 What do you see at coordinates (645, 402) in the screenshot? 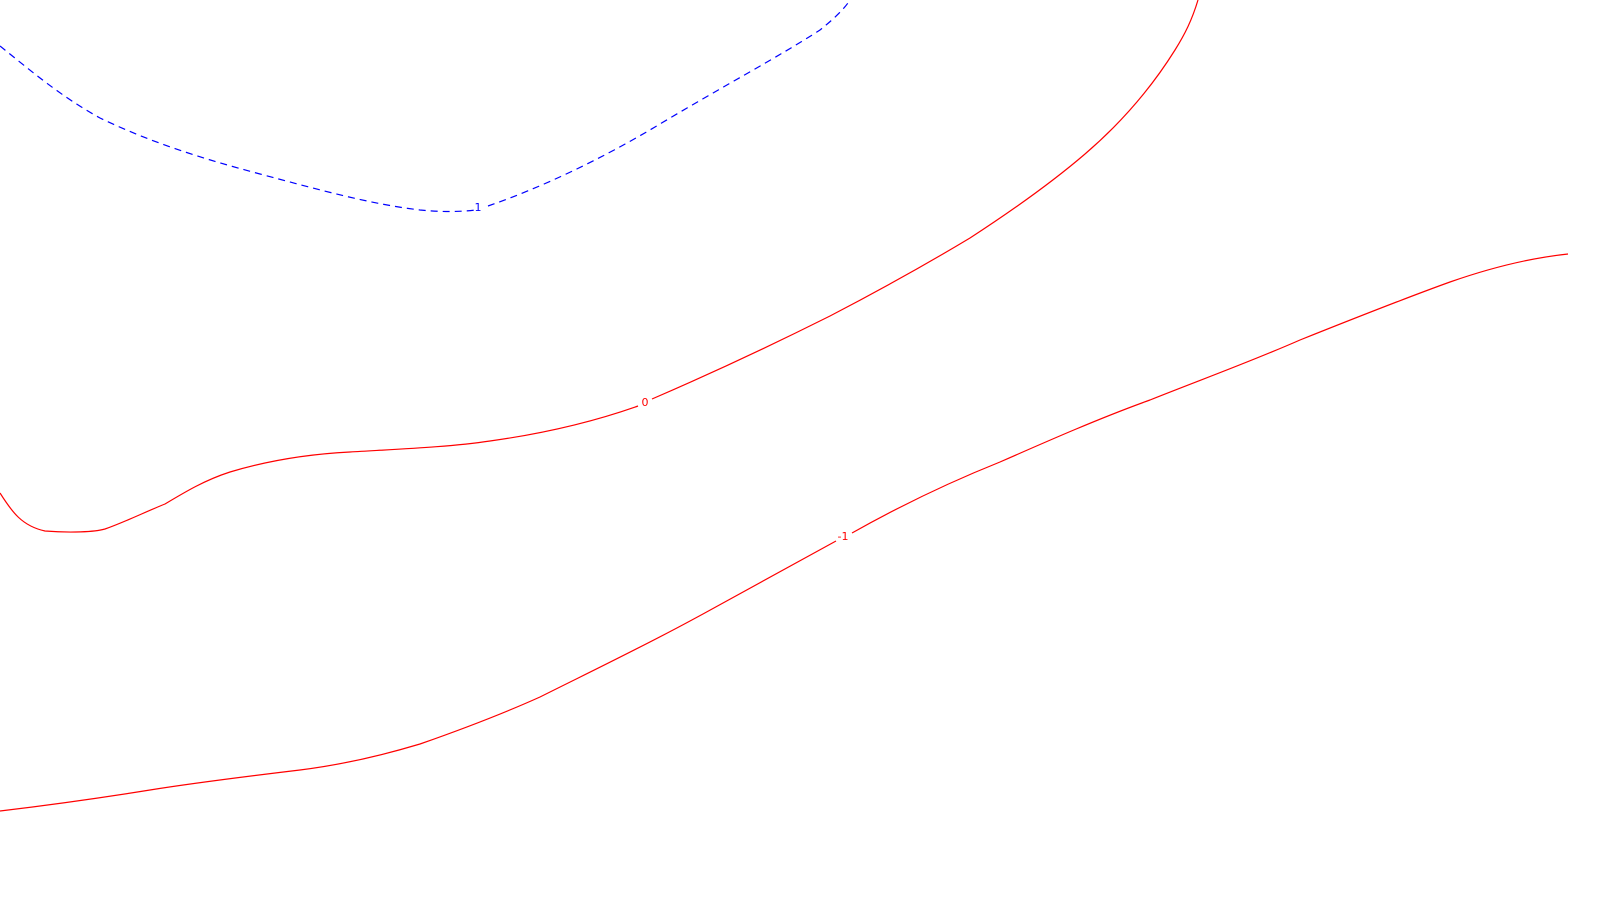
I see `contour-label-level-0: 0` at bounding box center [645, 402].